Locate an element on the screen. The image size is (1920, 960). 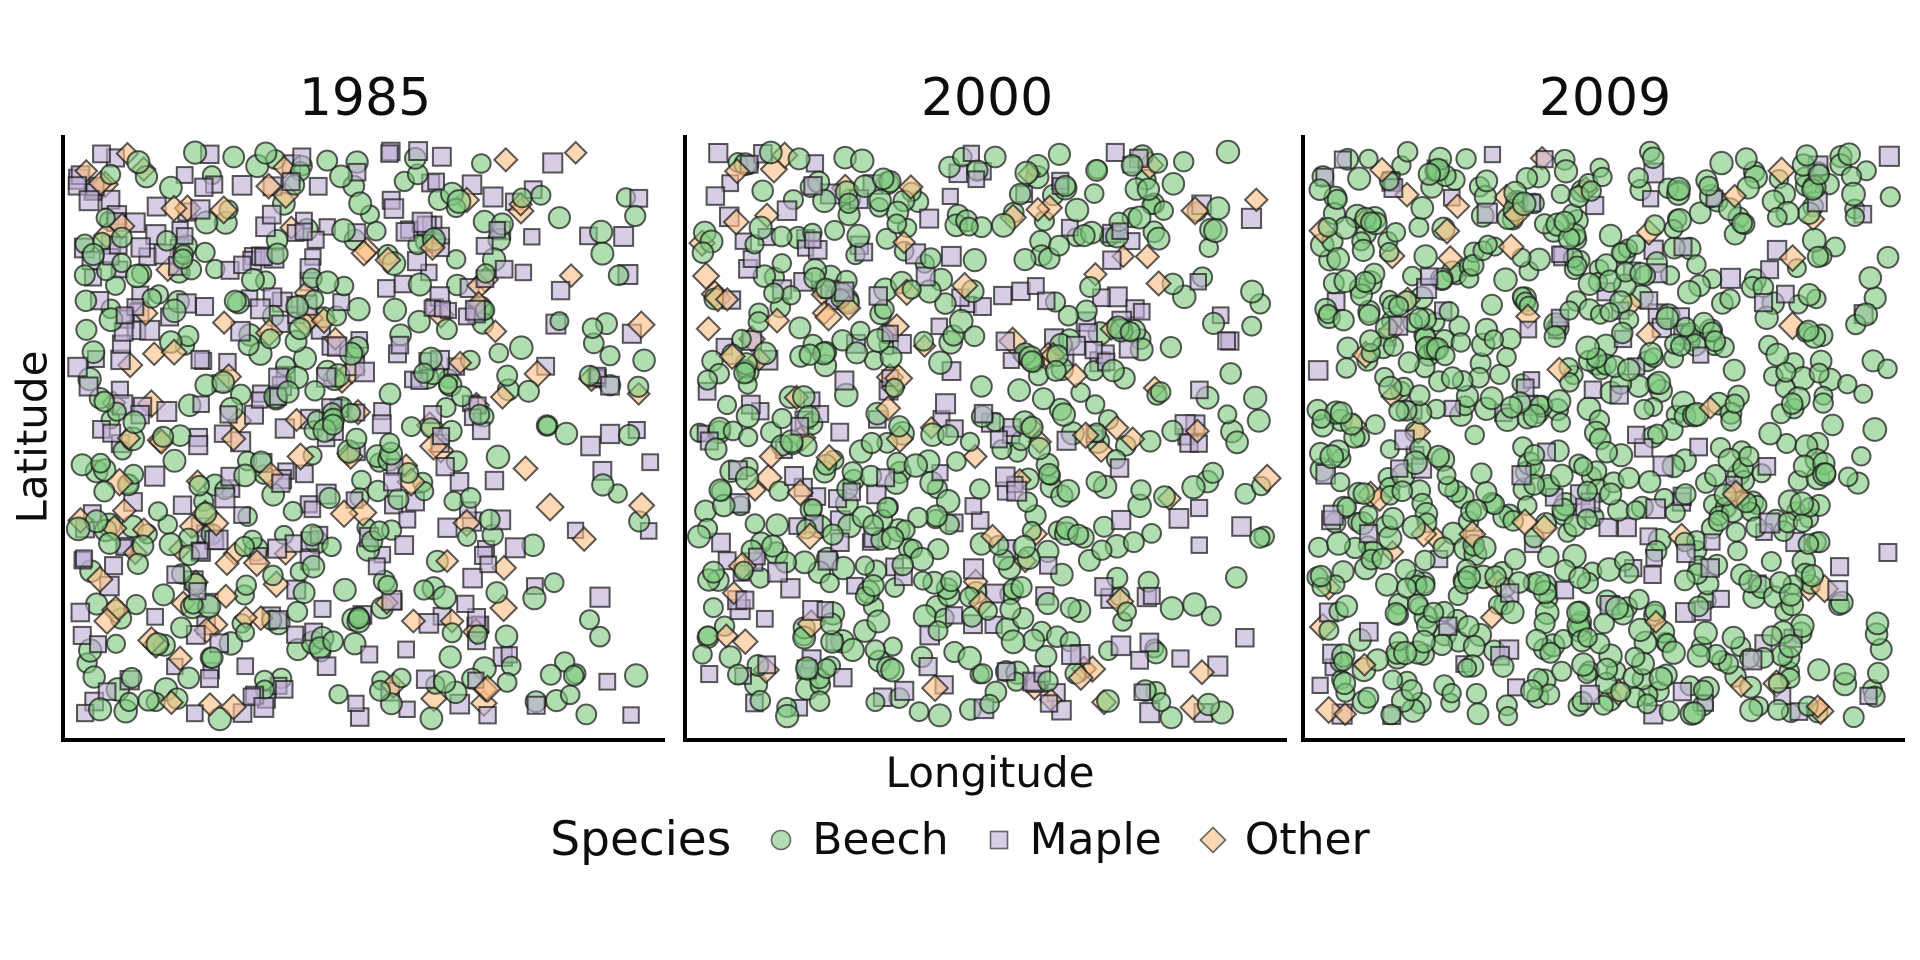
maple-square-icon is located at coordinates (998, 839).